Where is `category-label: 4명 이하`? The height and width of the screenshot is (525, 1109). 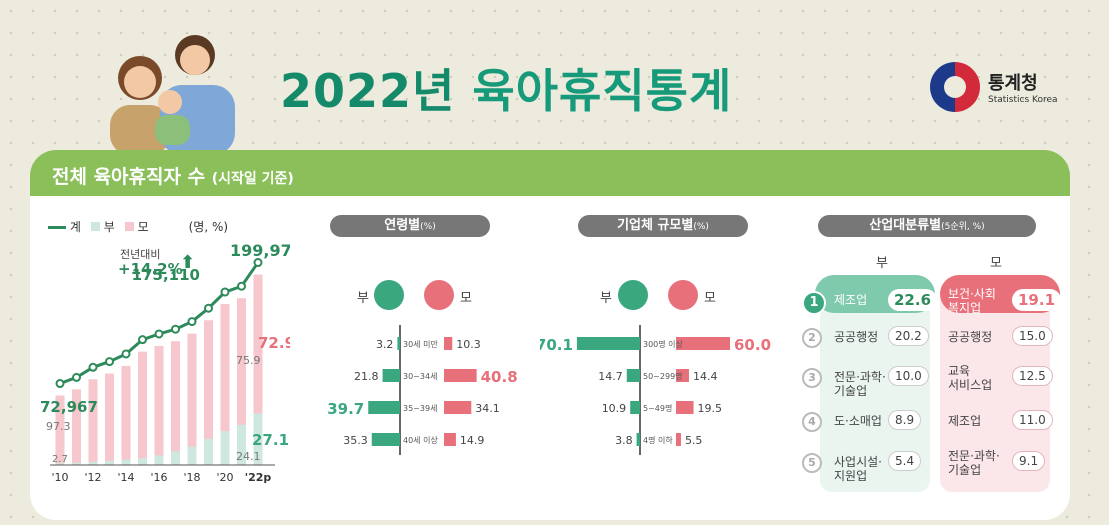
category-label: 4명 이하 is located at coordinates (658, 440).